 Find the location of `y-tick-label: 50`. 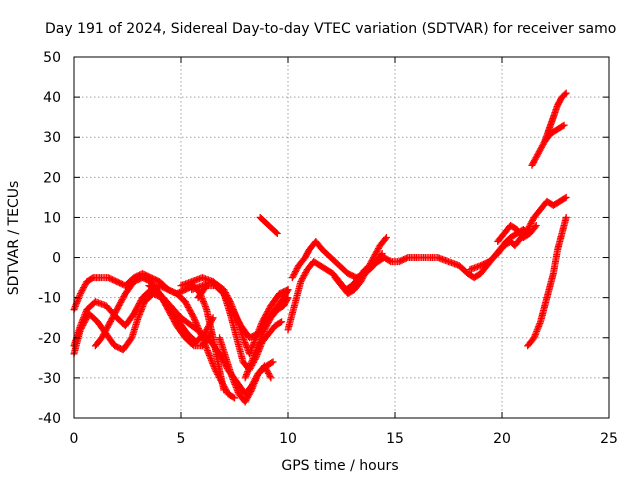

y-tick-label: 50 is located at coordinates (52, 58).